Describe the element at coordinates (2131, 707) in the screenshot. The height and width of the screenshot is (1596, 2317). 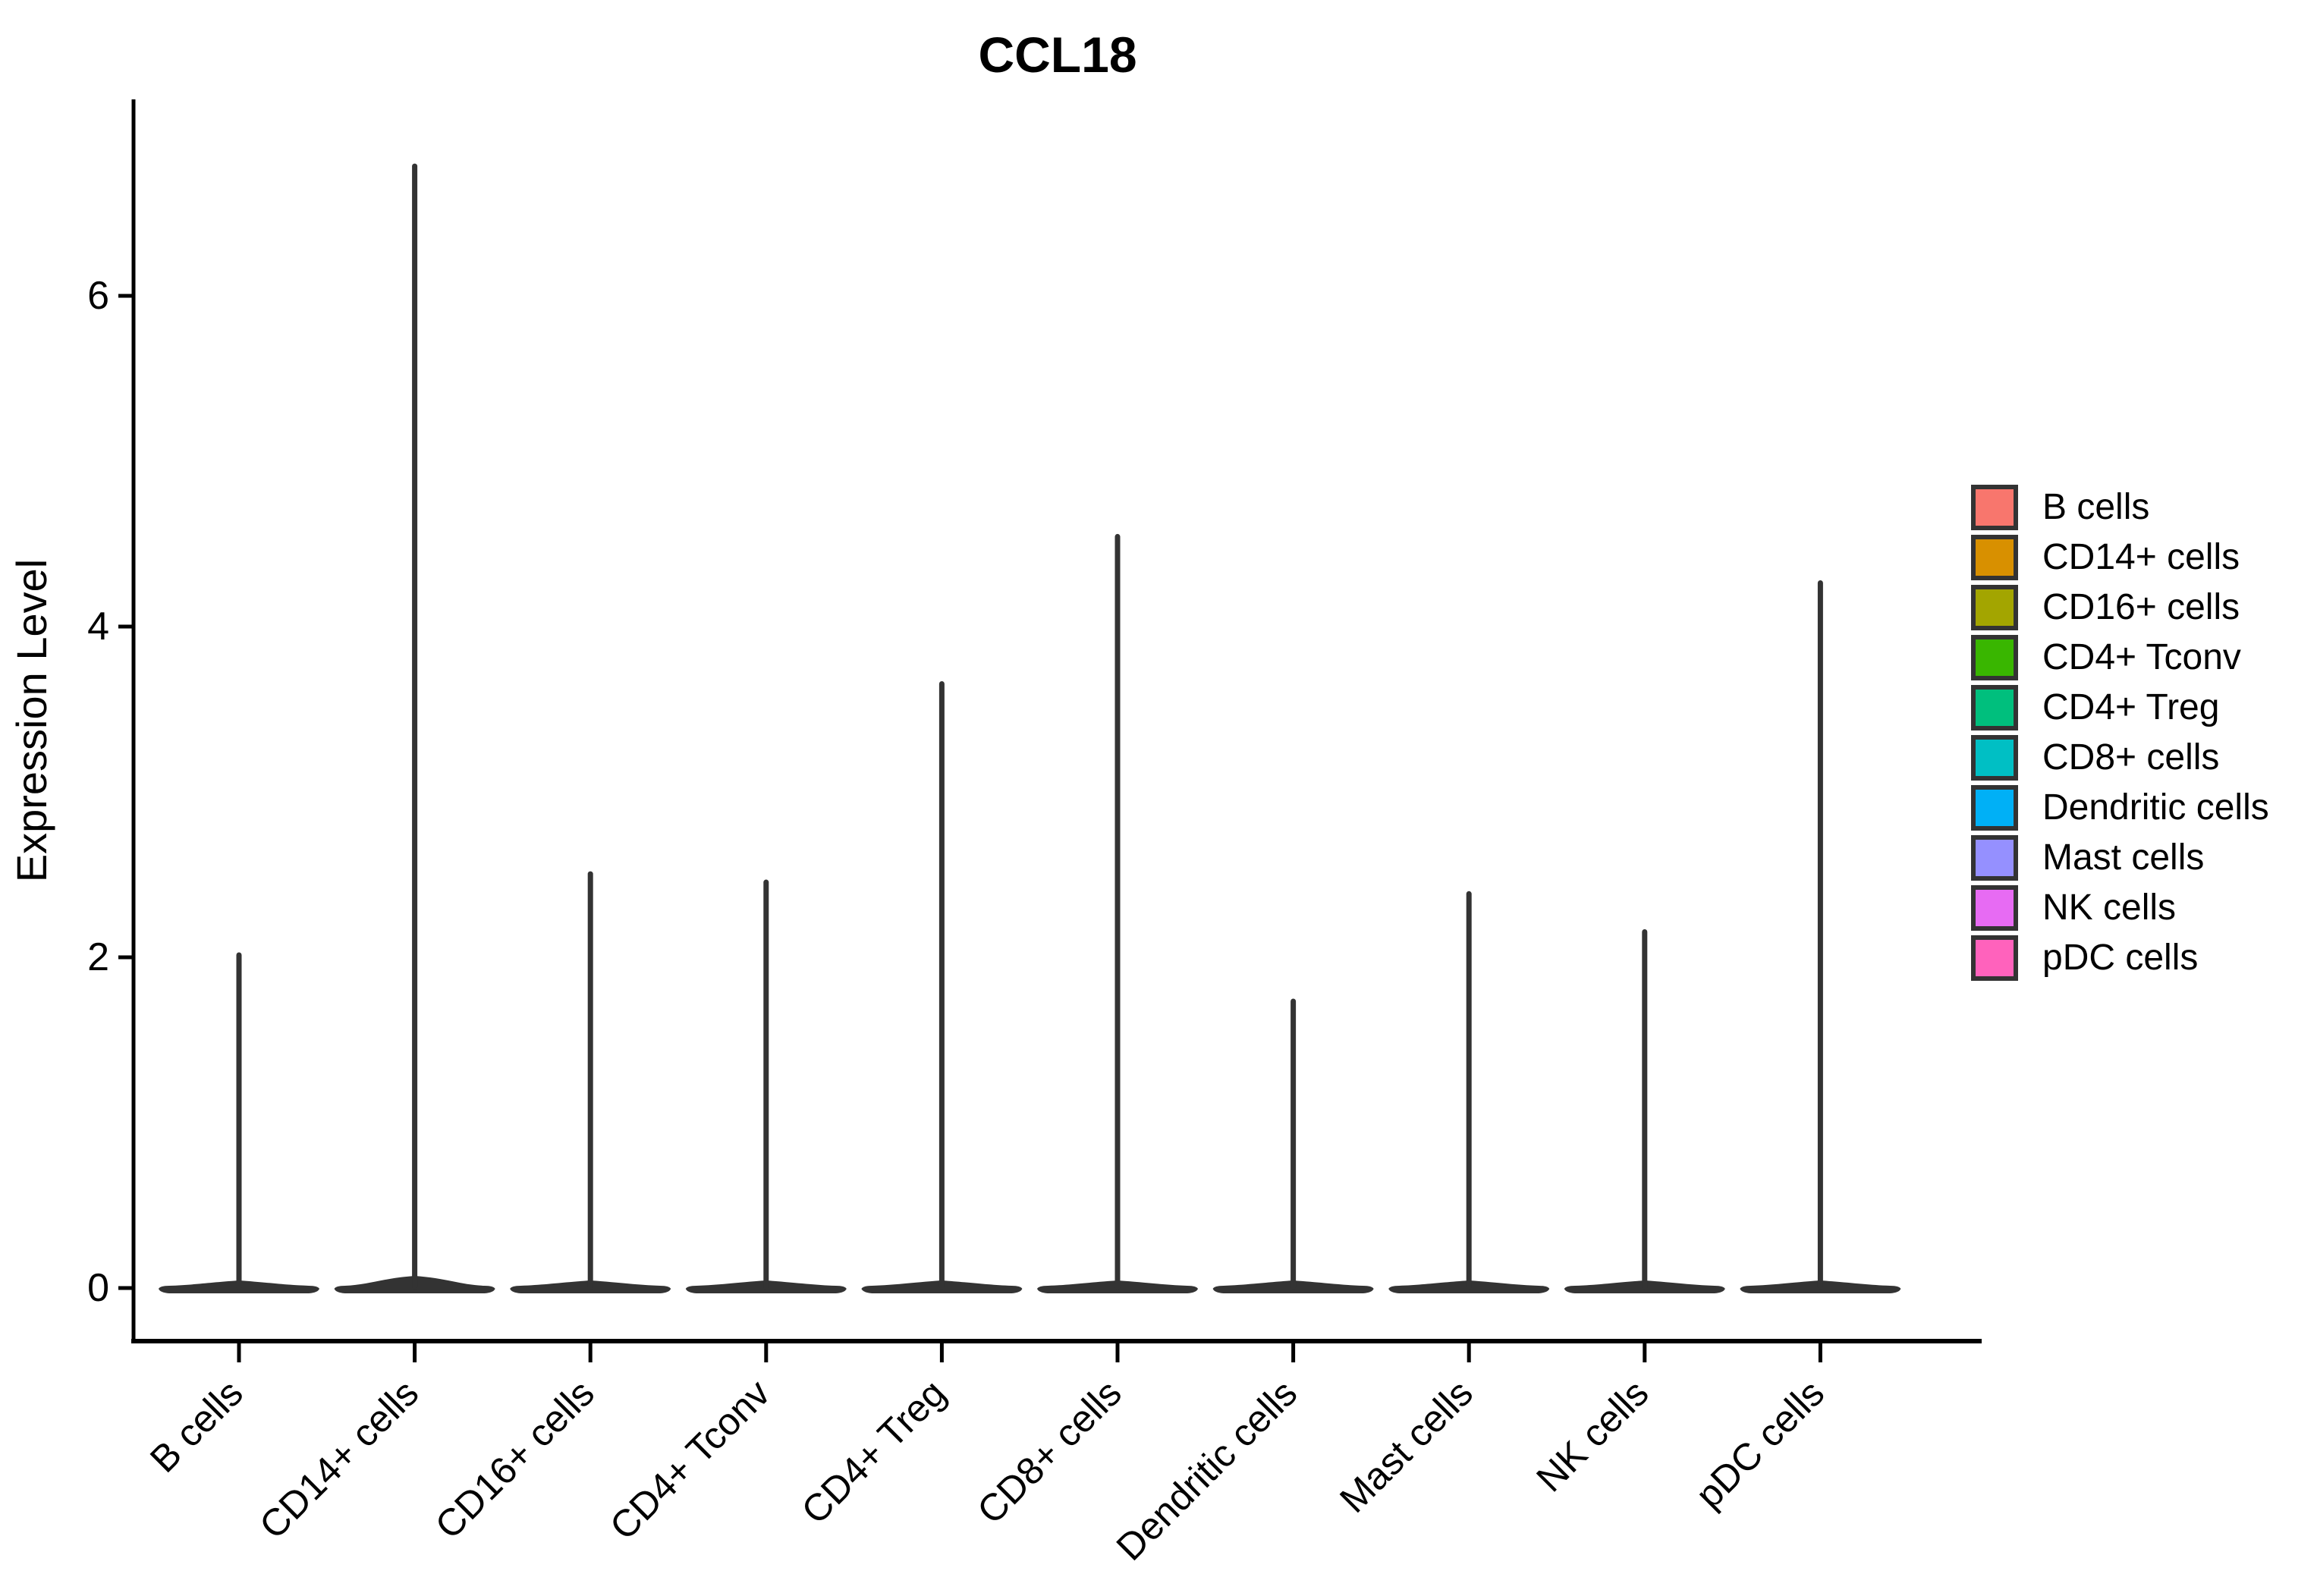
I see `legend-label: CD4+ Treg` at that location.